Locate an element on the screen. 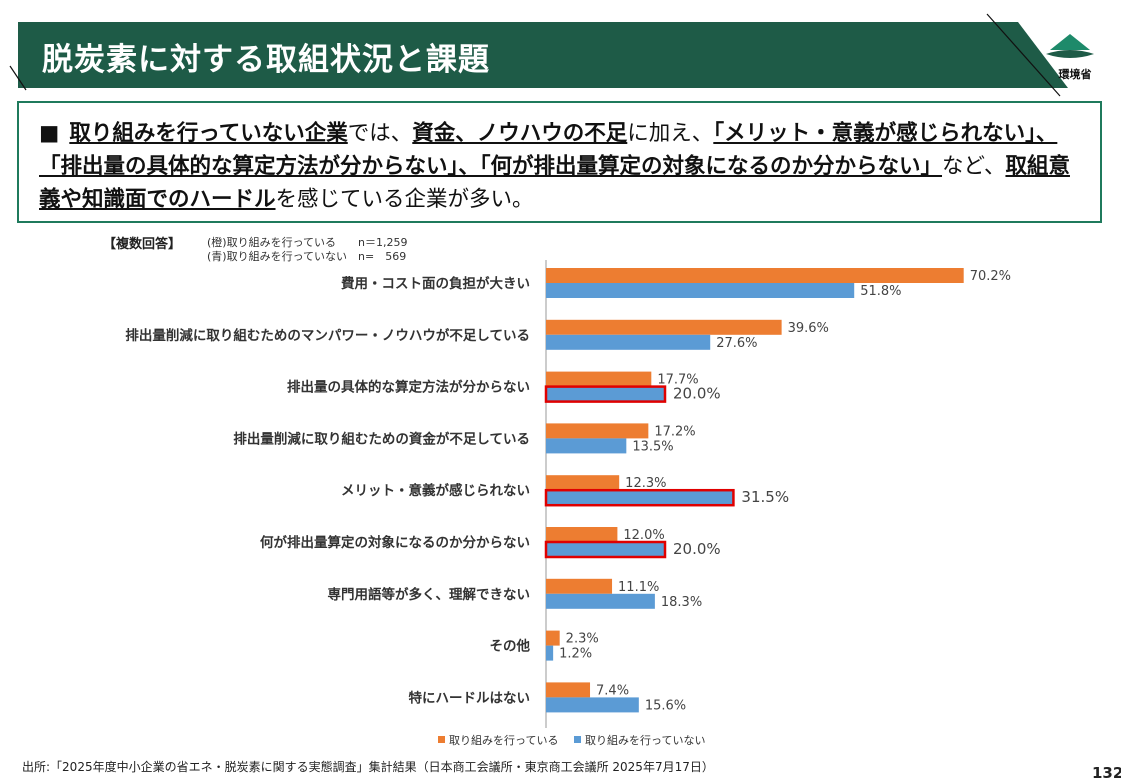 The height and width of the screenshot is (784, 1121). legend-entry: 取り組みを行っていない is located at coordinates (645, 740).